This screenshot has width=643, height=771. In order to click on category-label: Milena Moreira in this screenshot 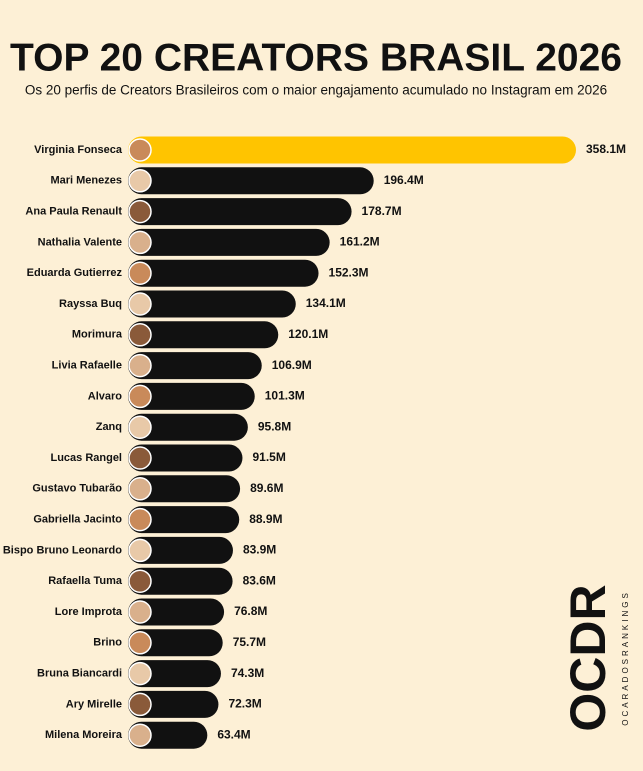, I will do `click(84, 735)`.